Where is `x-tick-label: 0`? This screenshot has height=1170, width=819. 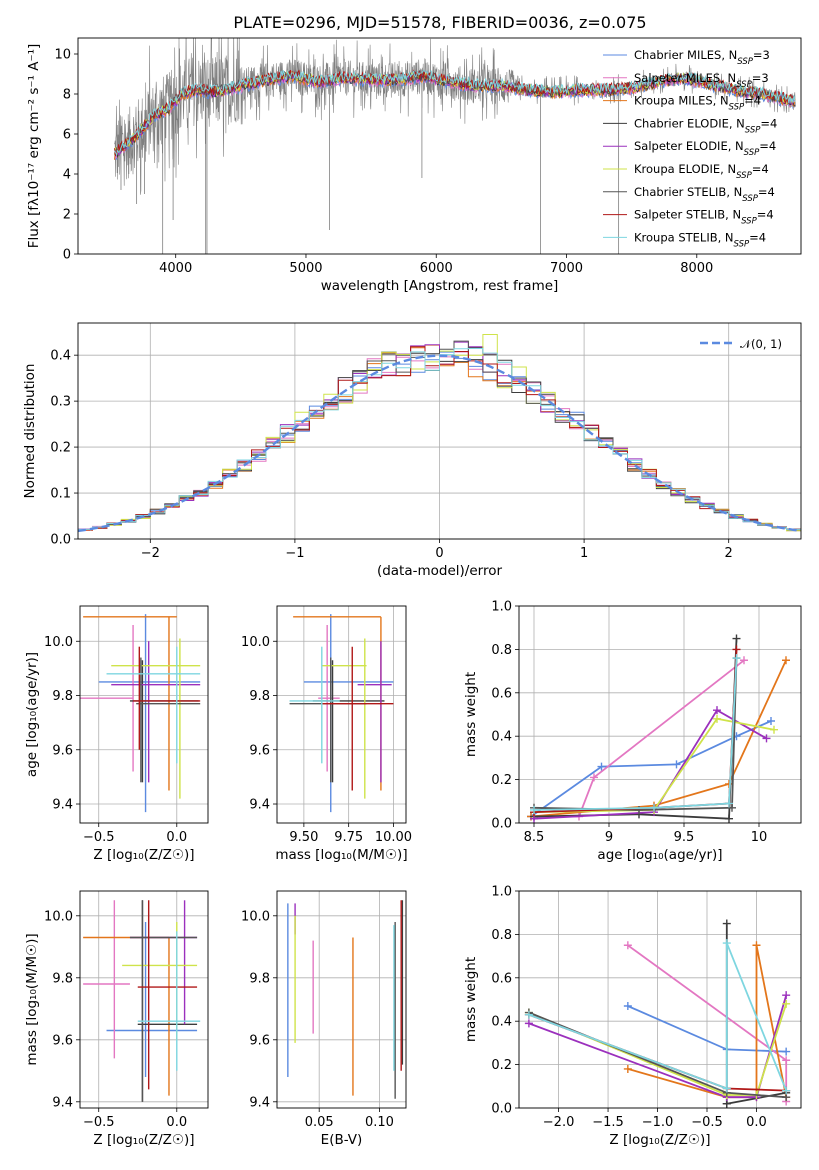 x-tick-label: 0 is located at coordinates (439, 553).